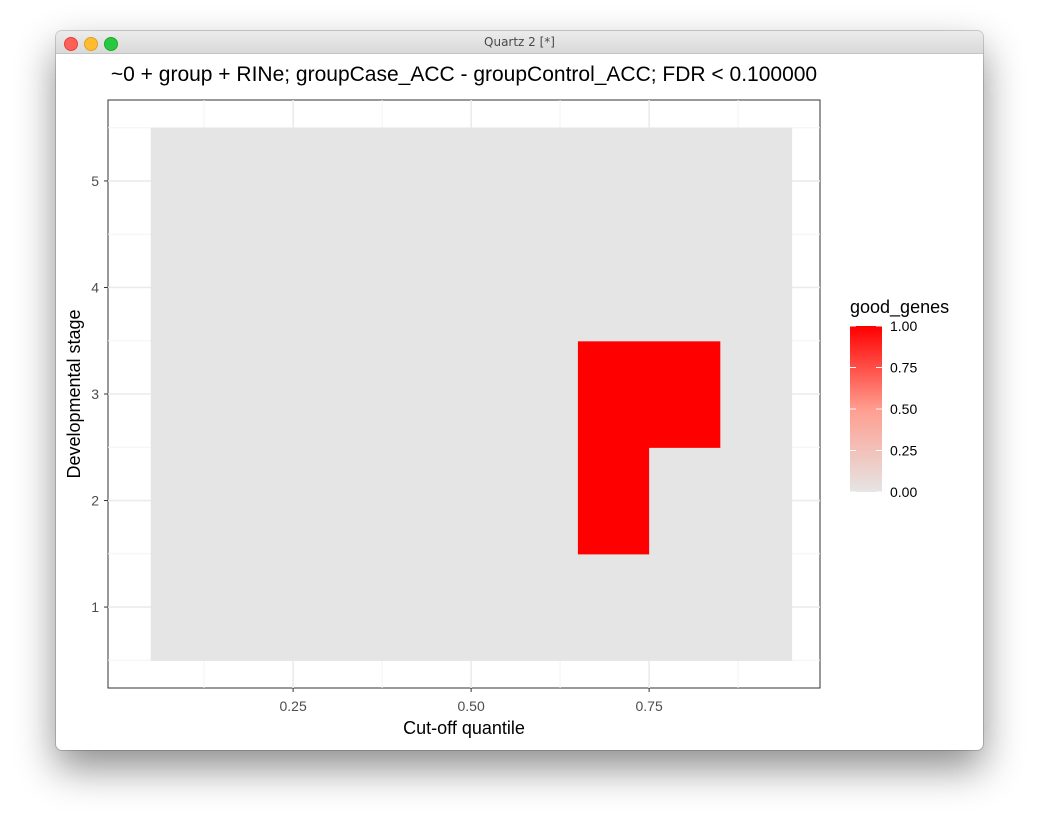 The image size is (1039, 830). Describe the element at coordinates (756, 500) in the screenshot. I see `tile-stage-2-x-0.9` at that location.